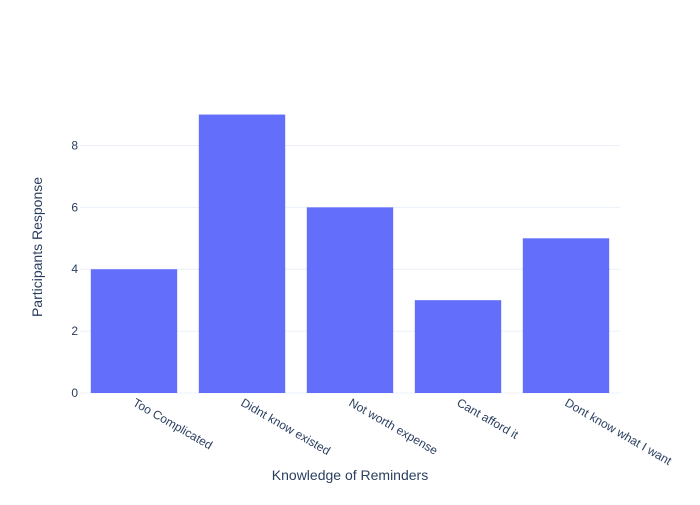 This screenshot has width=700, height=505. Describe the element at coordinates (394, 426) in the screenshot. I see `x-tick-label: Not worth expense` at that location.